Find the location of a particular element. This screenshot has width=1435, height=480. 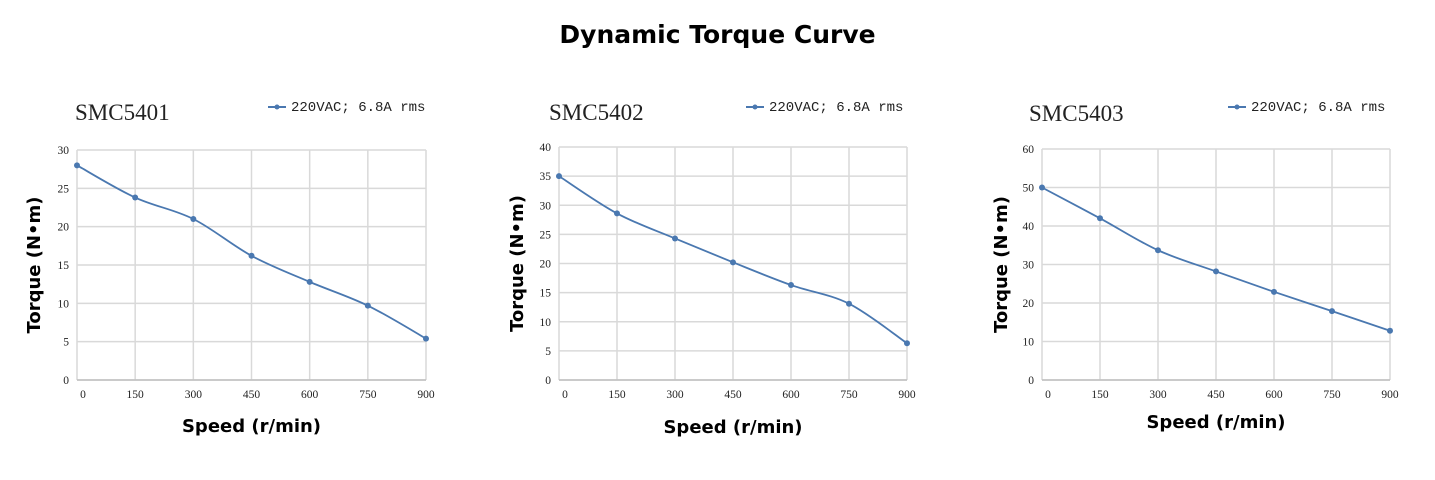

chart-title: SMC5402 is located at coordinates (596, 112).